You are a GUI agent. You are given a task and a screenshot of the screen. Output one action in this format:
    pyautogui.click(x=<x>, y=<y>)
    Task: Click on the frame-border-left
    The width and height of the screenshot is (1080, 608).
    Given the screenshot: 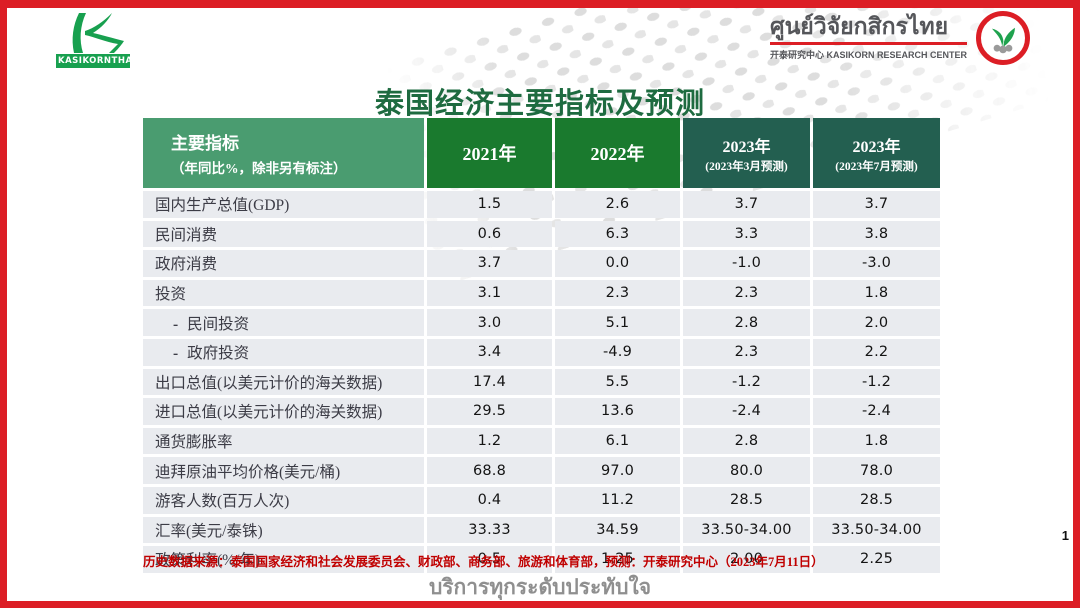 What is the action you would take?
    pyautogui.click(x=3, y=304)
    